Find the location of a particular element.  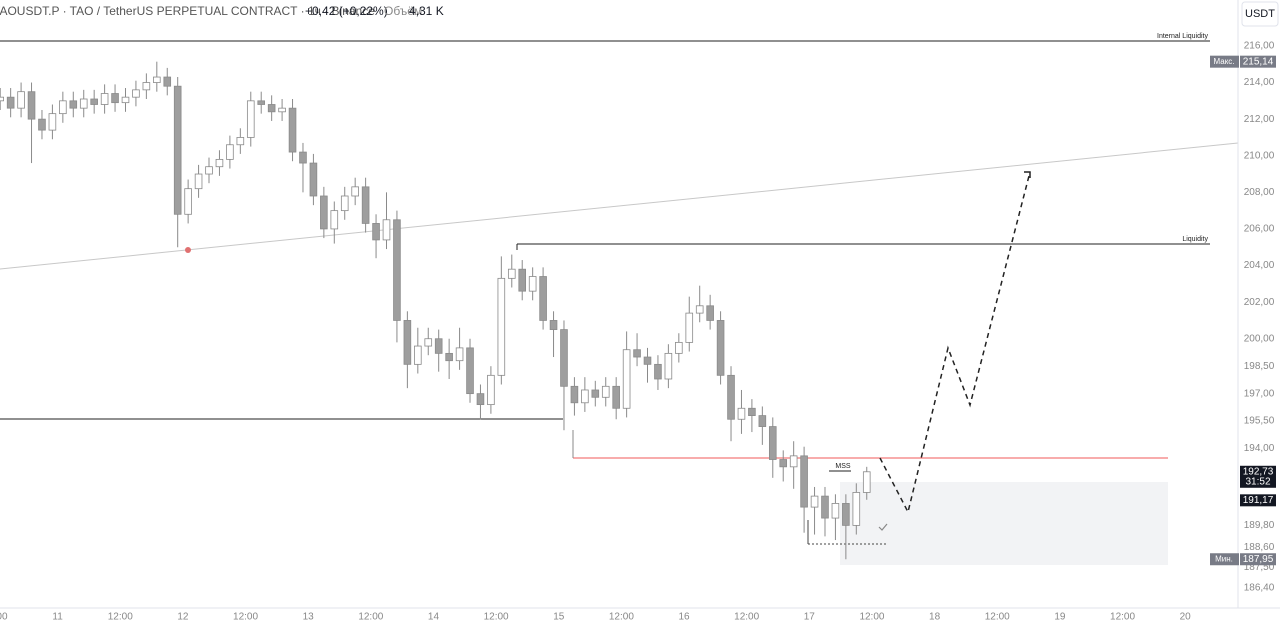

volume-label: Объём is located at coordinates (403, 11).